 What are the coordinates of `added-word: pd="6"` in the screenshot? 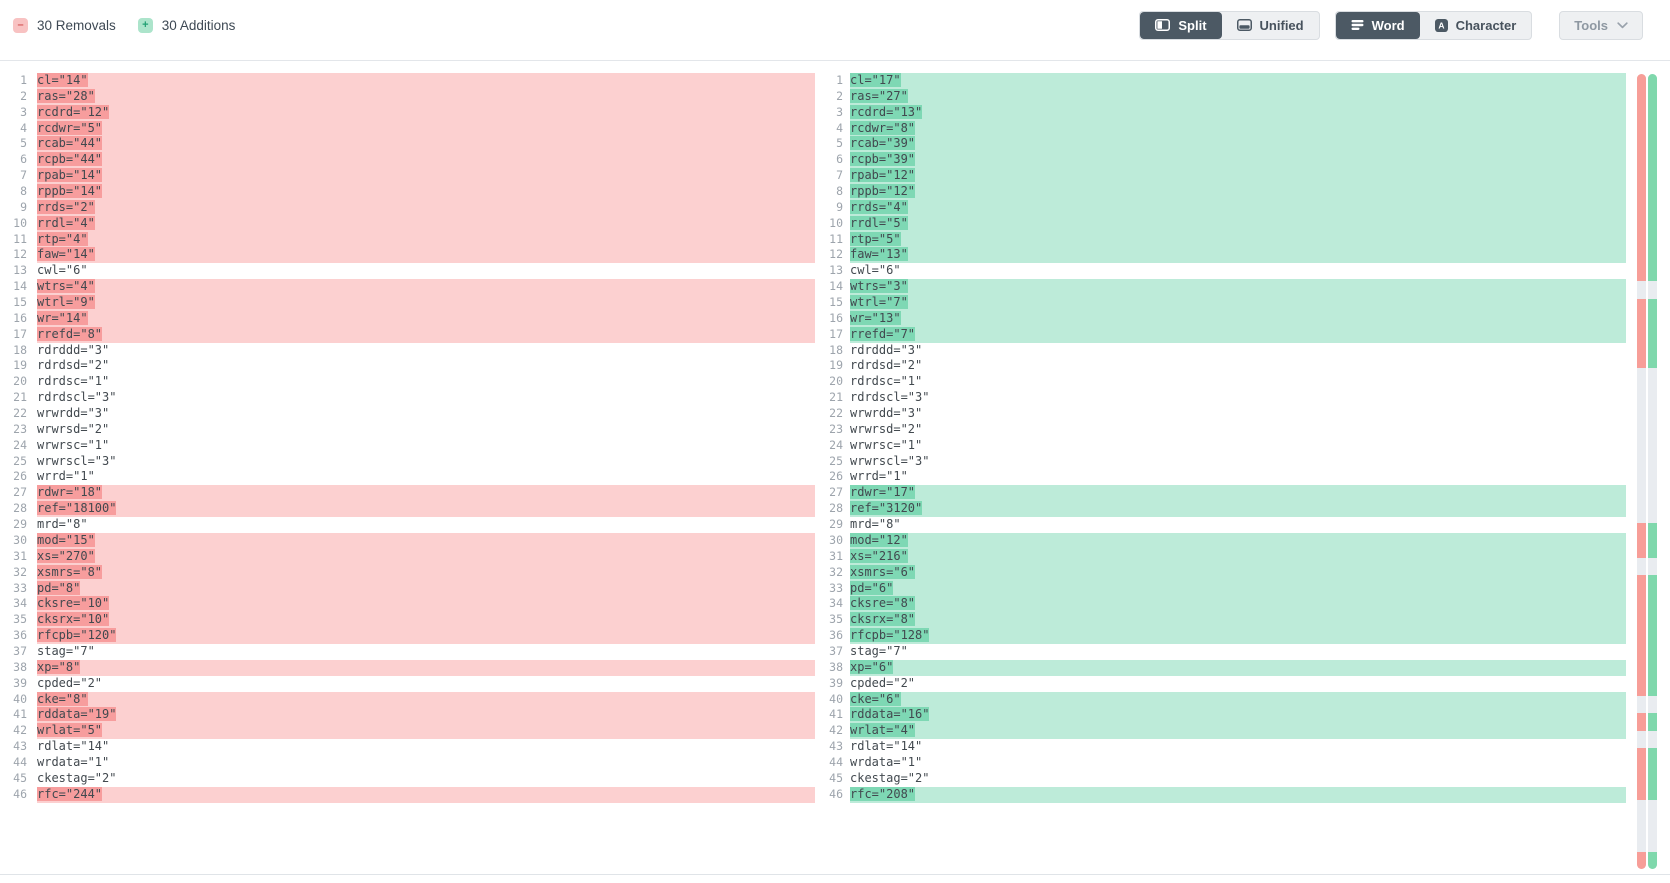 It's located at (872, 587).